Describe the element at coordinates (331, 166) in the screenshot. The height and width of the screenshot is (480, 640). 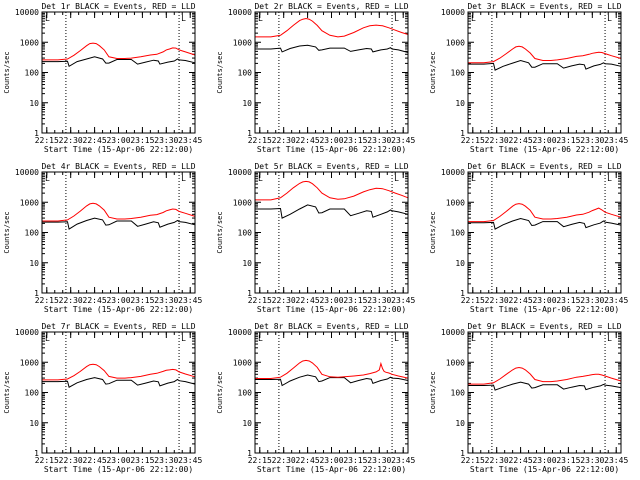
I see `panel-title: Det 5r BLACK = Events, RED = LLD` at that location.